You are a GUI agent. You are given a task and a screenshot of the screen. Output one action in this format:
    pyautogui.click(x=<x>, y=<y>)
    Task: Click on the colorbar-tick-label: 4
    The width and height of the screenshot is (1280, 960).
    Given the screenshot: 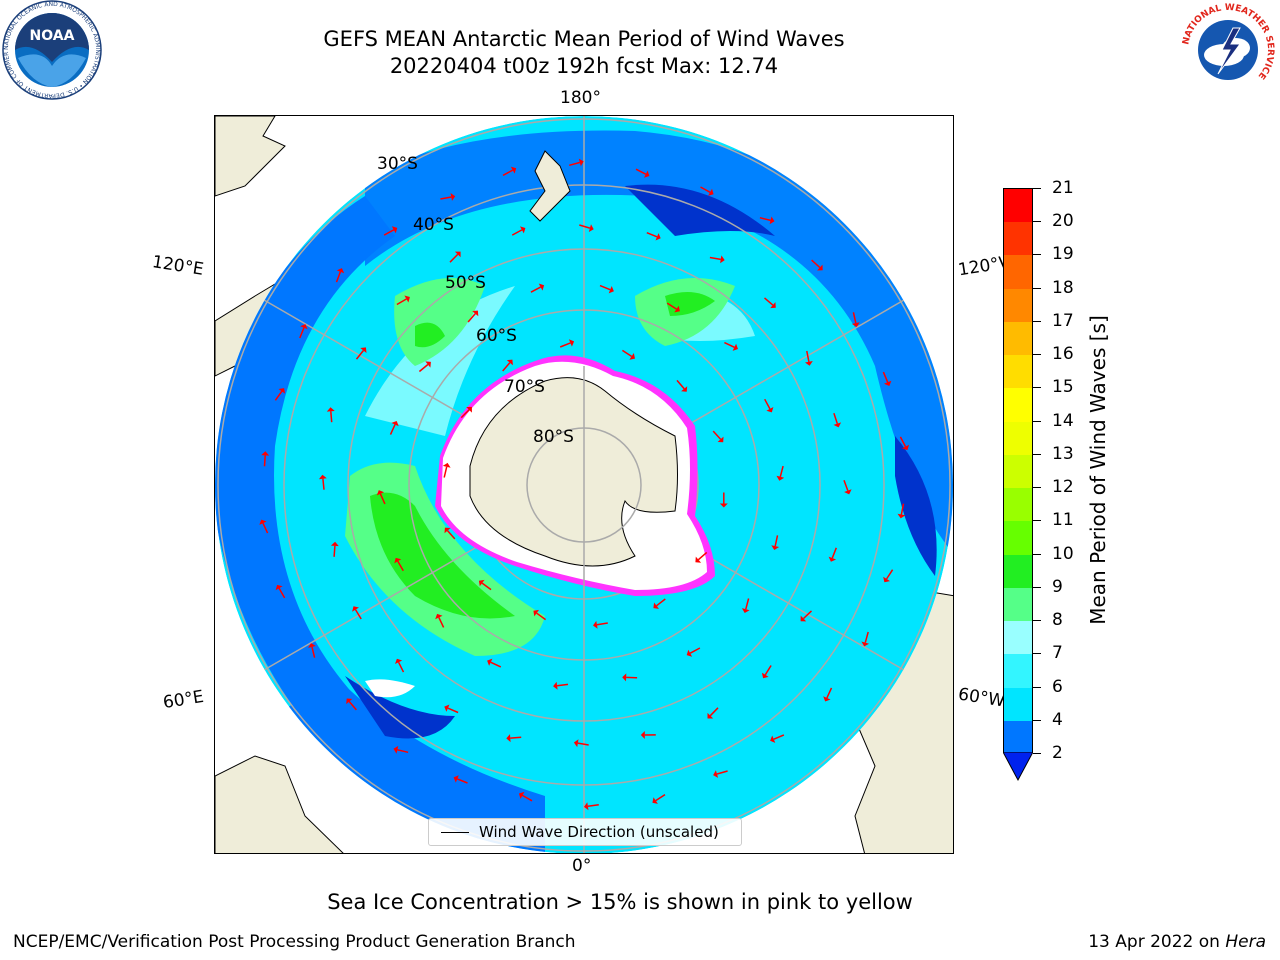 What is the action you would take?
    pyautogui.click(x=1057, y=719)
    